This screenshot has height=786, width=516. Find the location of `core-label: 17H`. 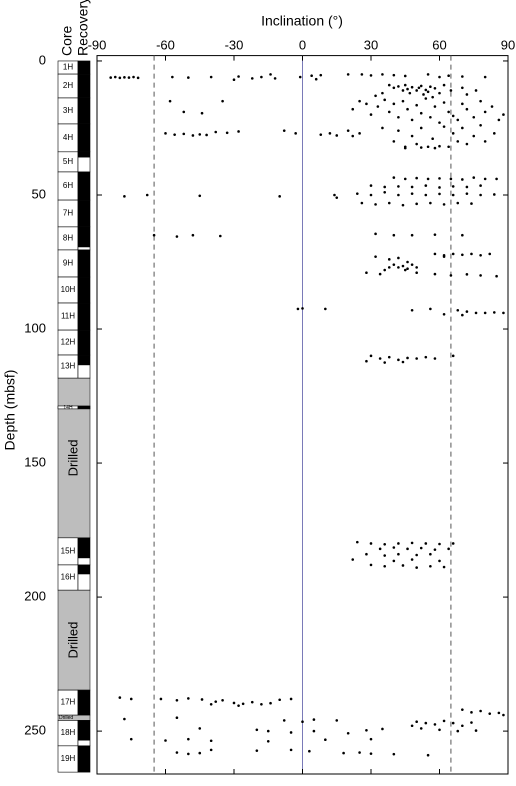

core-label: 17H is located at coordinates (68, 702).